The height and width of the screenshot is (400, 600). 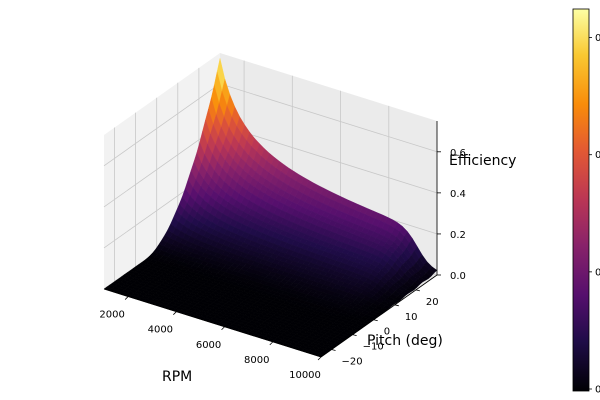 What do you see at coordinates (305, 375) in the screenshot?
I see `x-tick-label: 10000` at bounding box center [305, 375].